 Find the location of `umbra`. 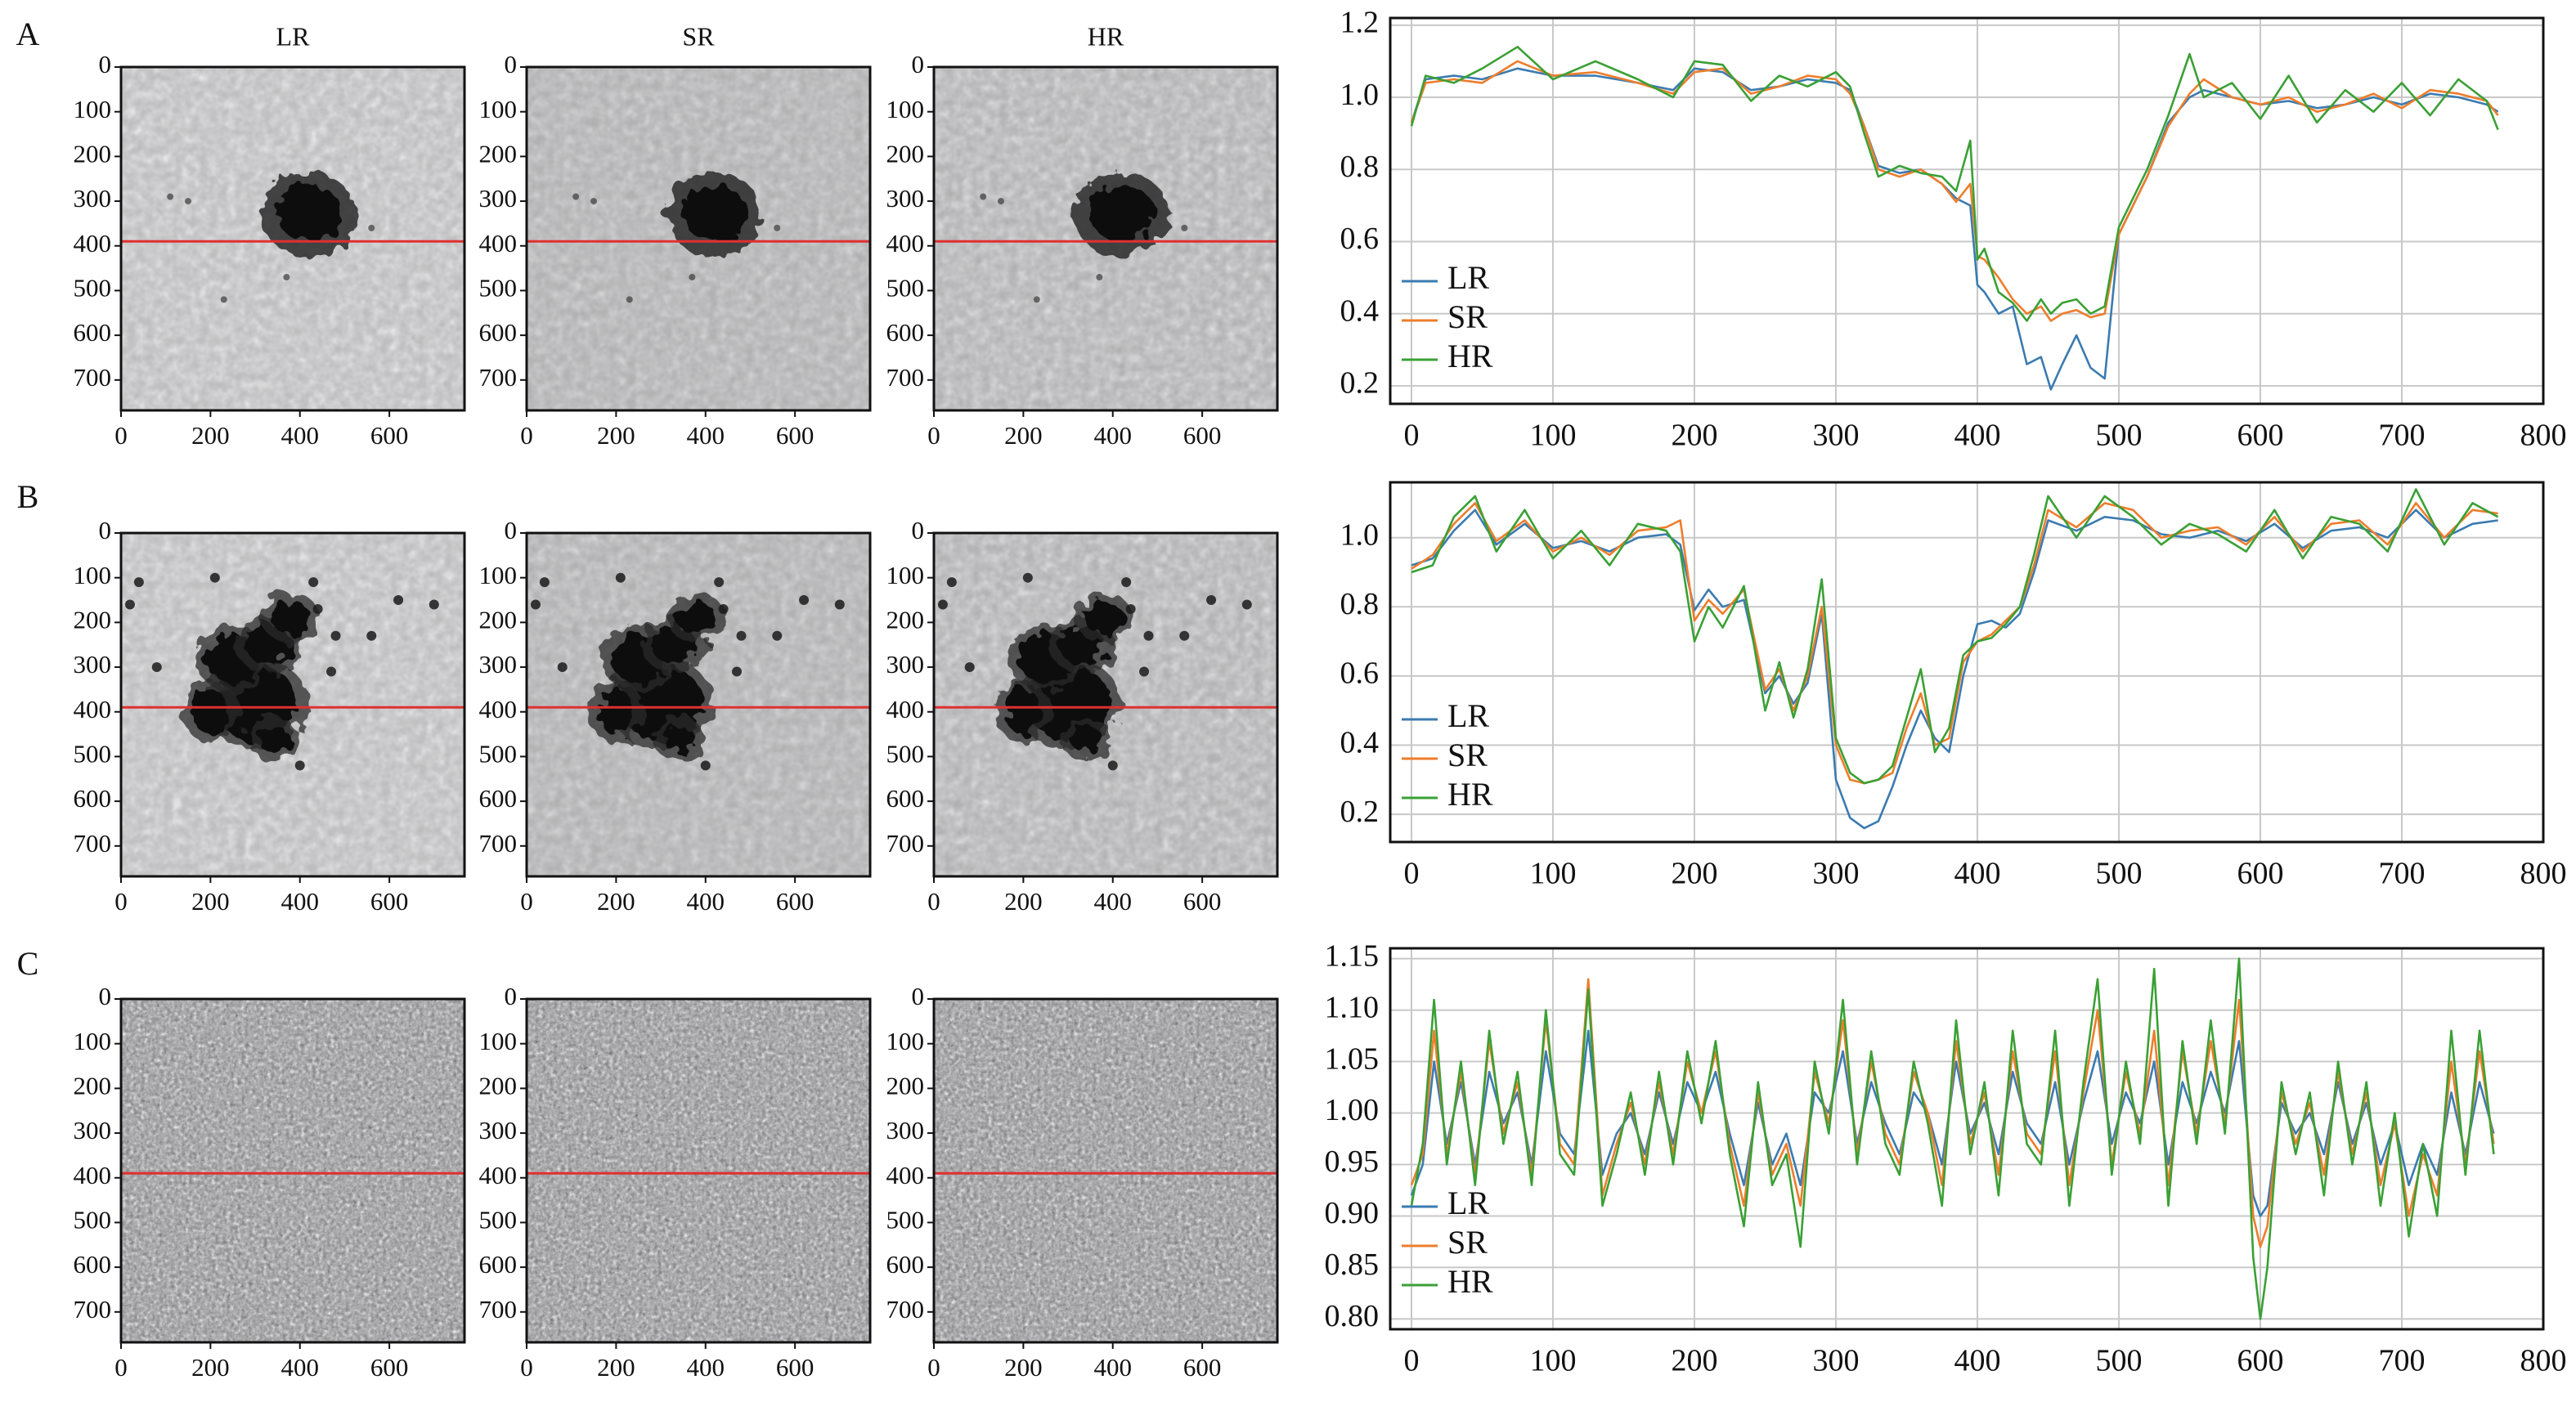

umbra is located at coordinates (309, 213).